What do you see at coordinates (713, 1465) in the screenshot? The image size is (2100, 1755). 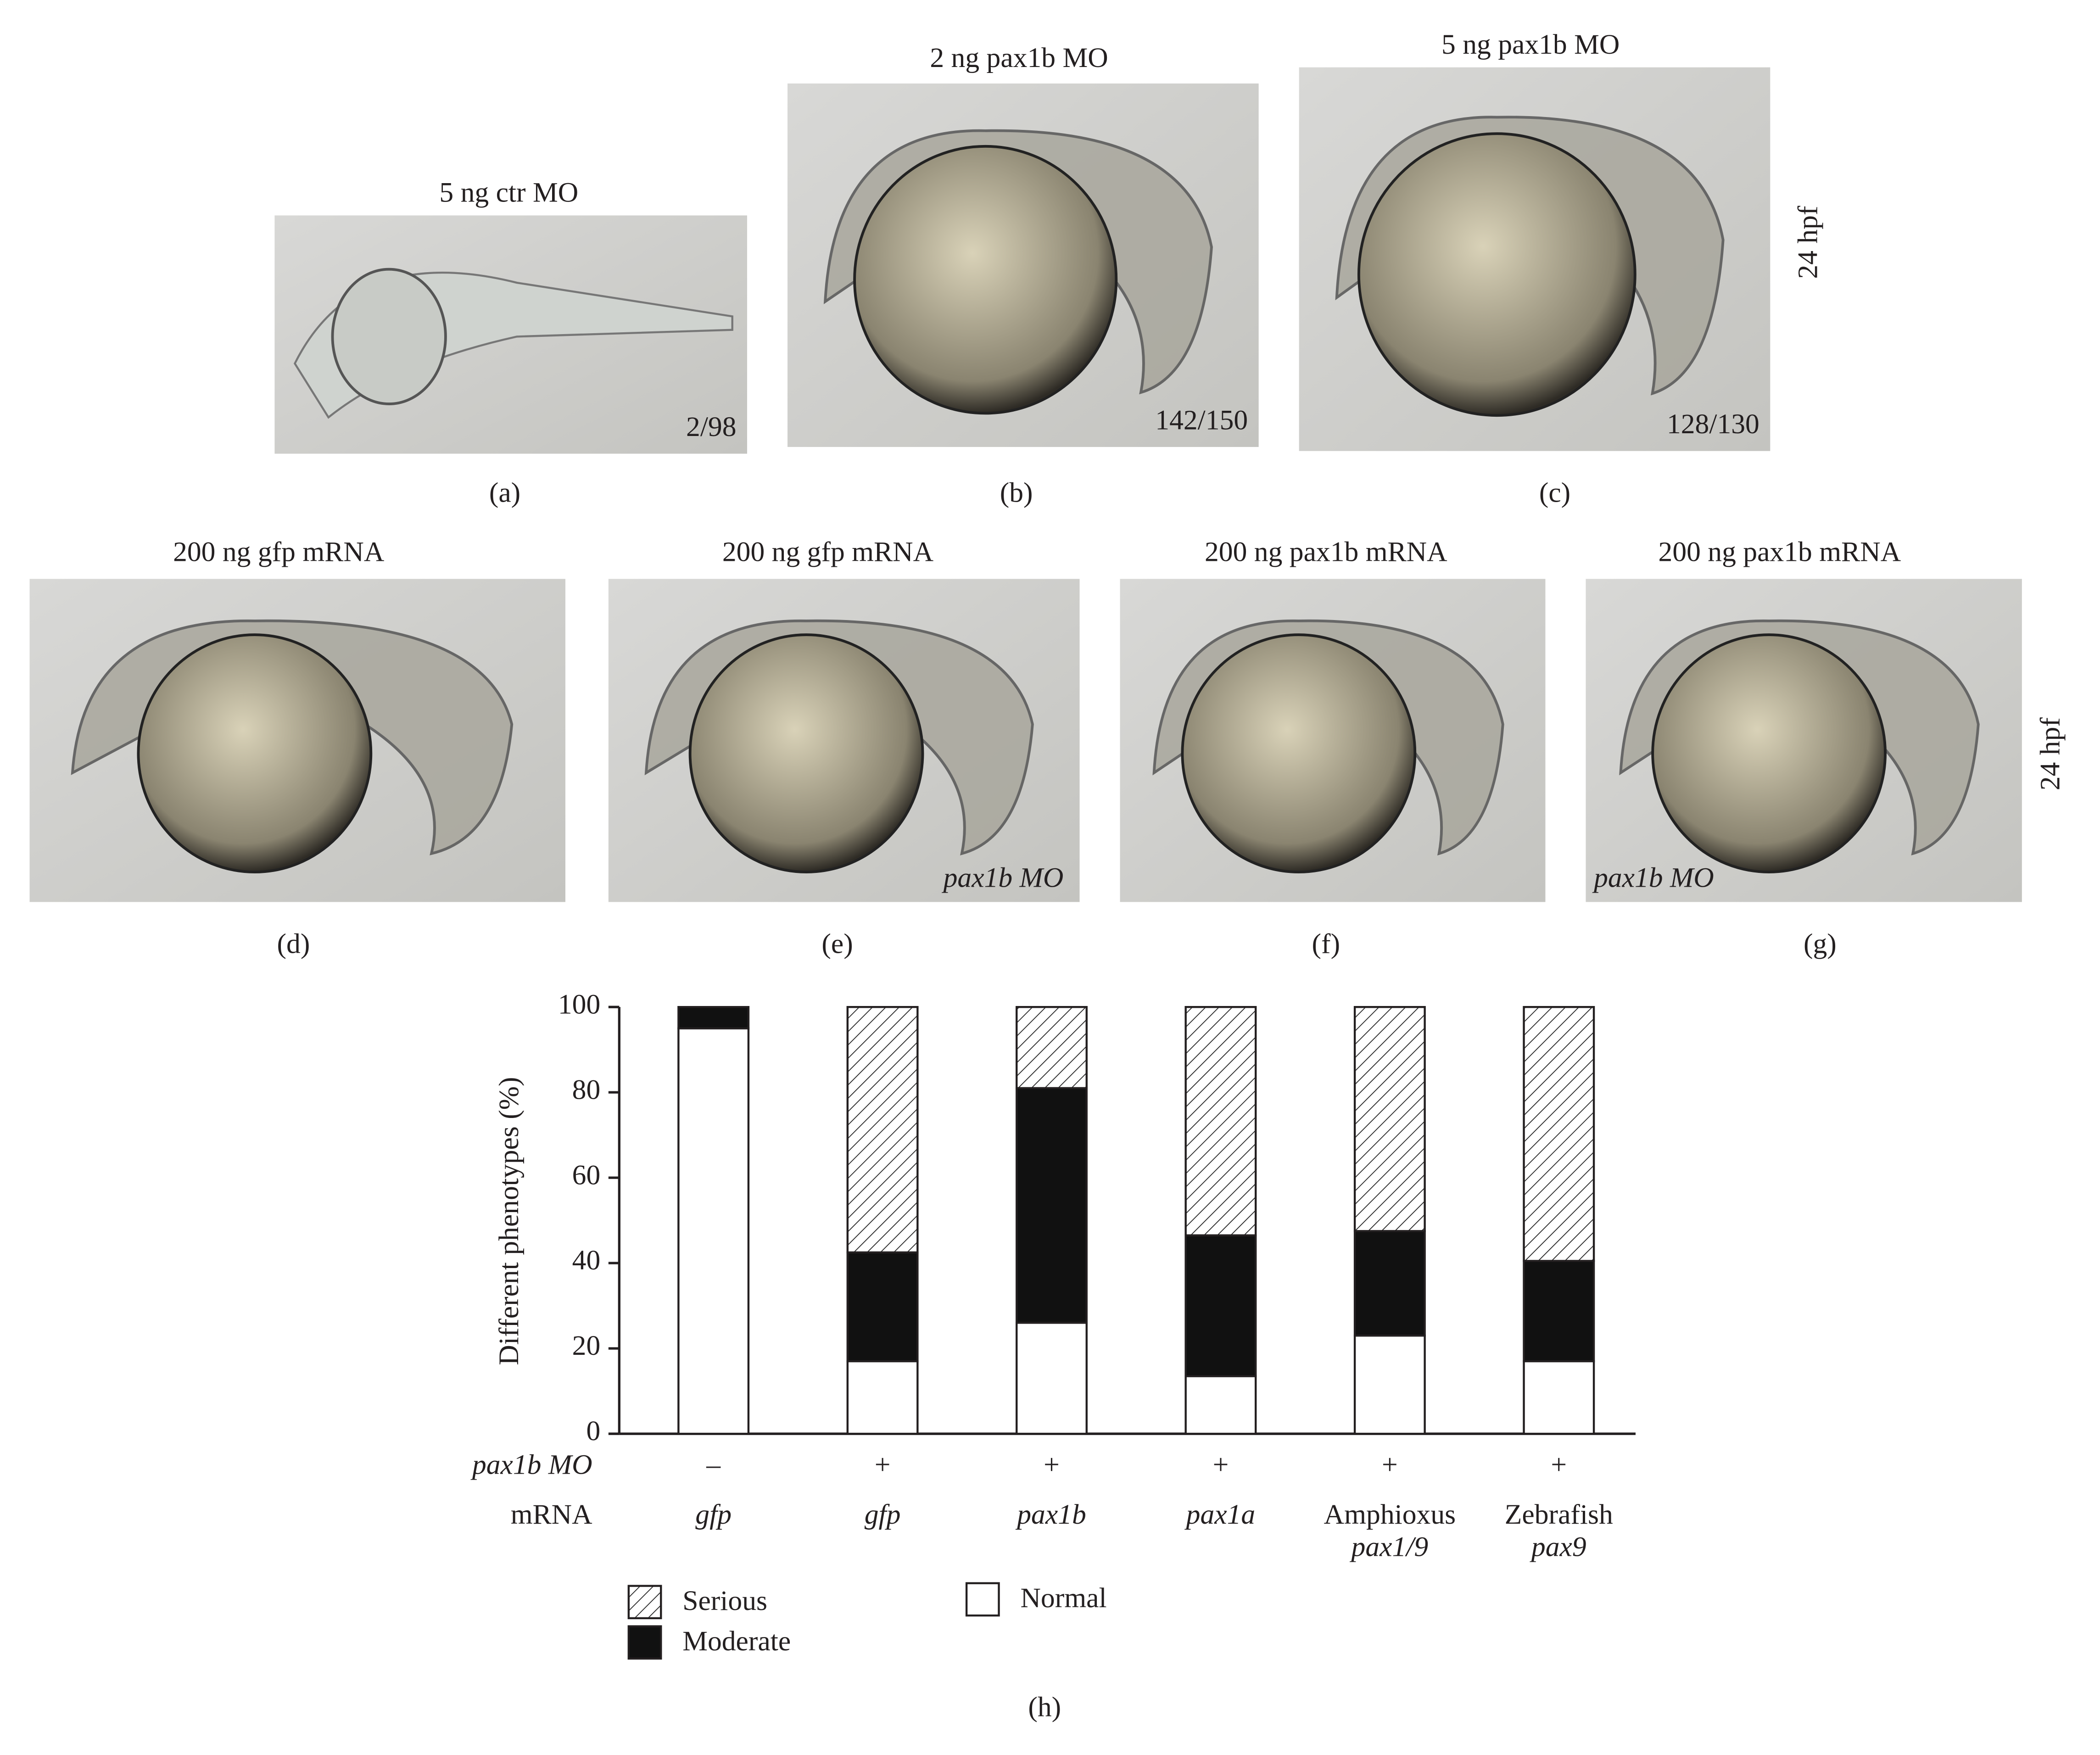 I see `row-value: –` at bounding box center [713, 1465].